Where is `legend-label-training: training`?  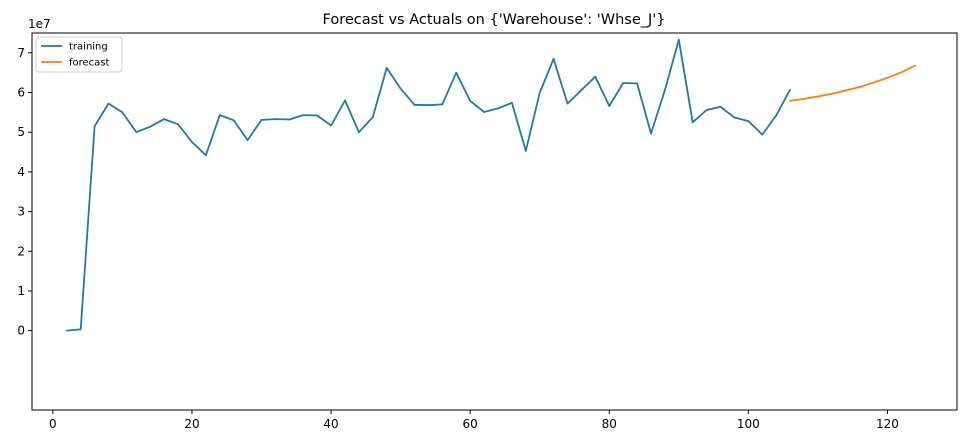
legend-label-training: training is located at coordinates (88, 47).